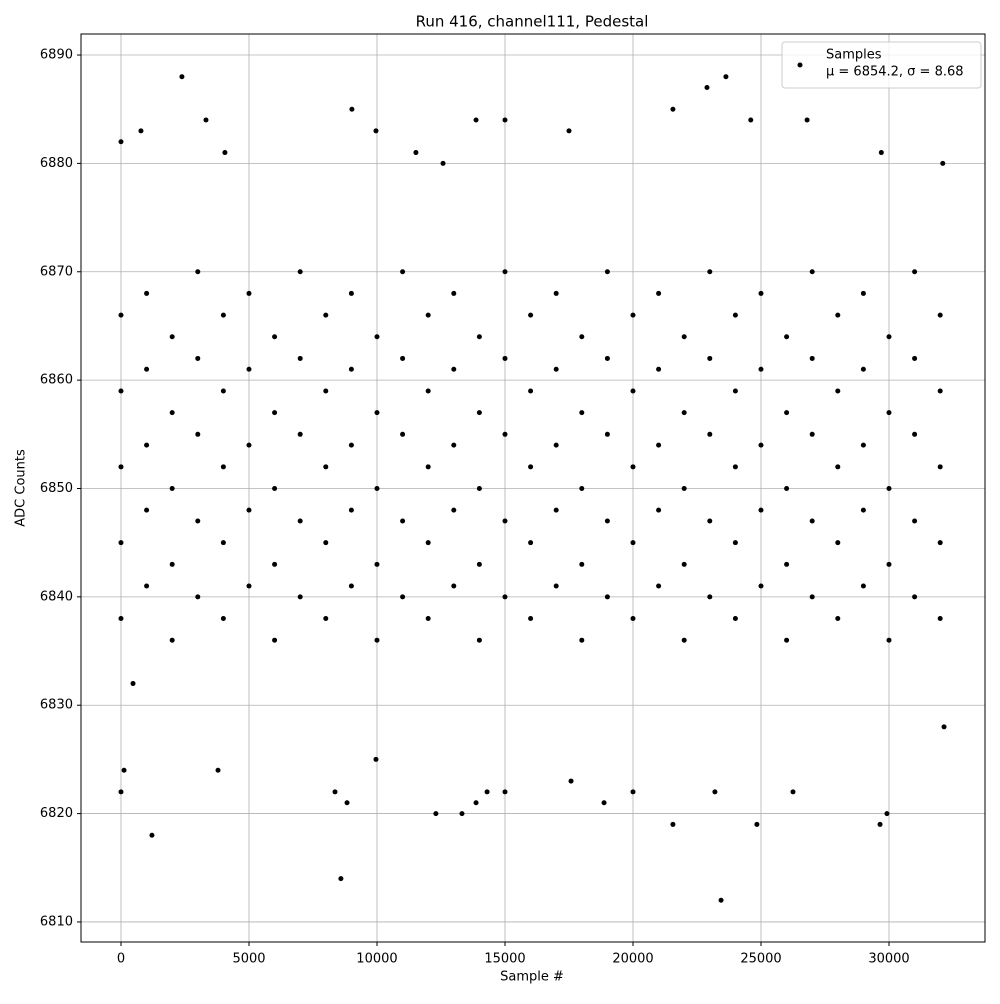 This screenshot has width=1000, height=1004. What do you see at coordinates (21, 488) in the screenshot?
I see `y-axis-label: ADC Counts` at bounding box center [21, 488].